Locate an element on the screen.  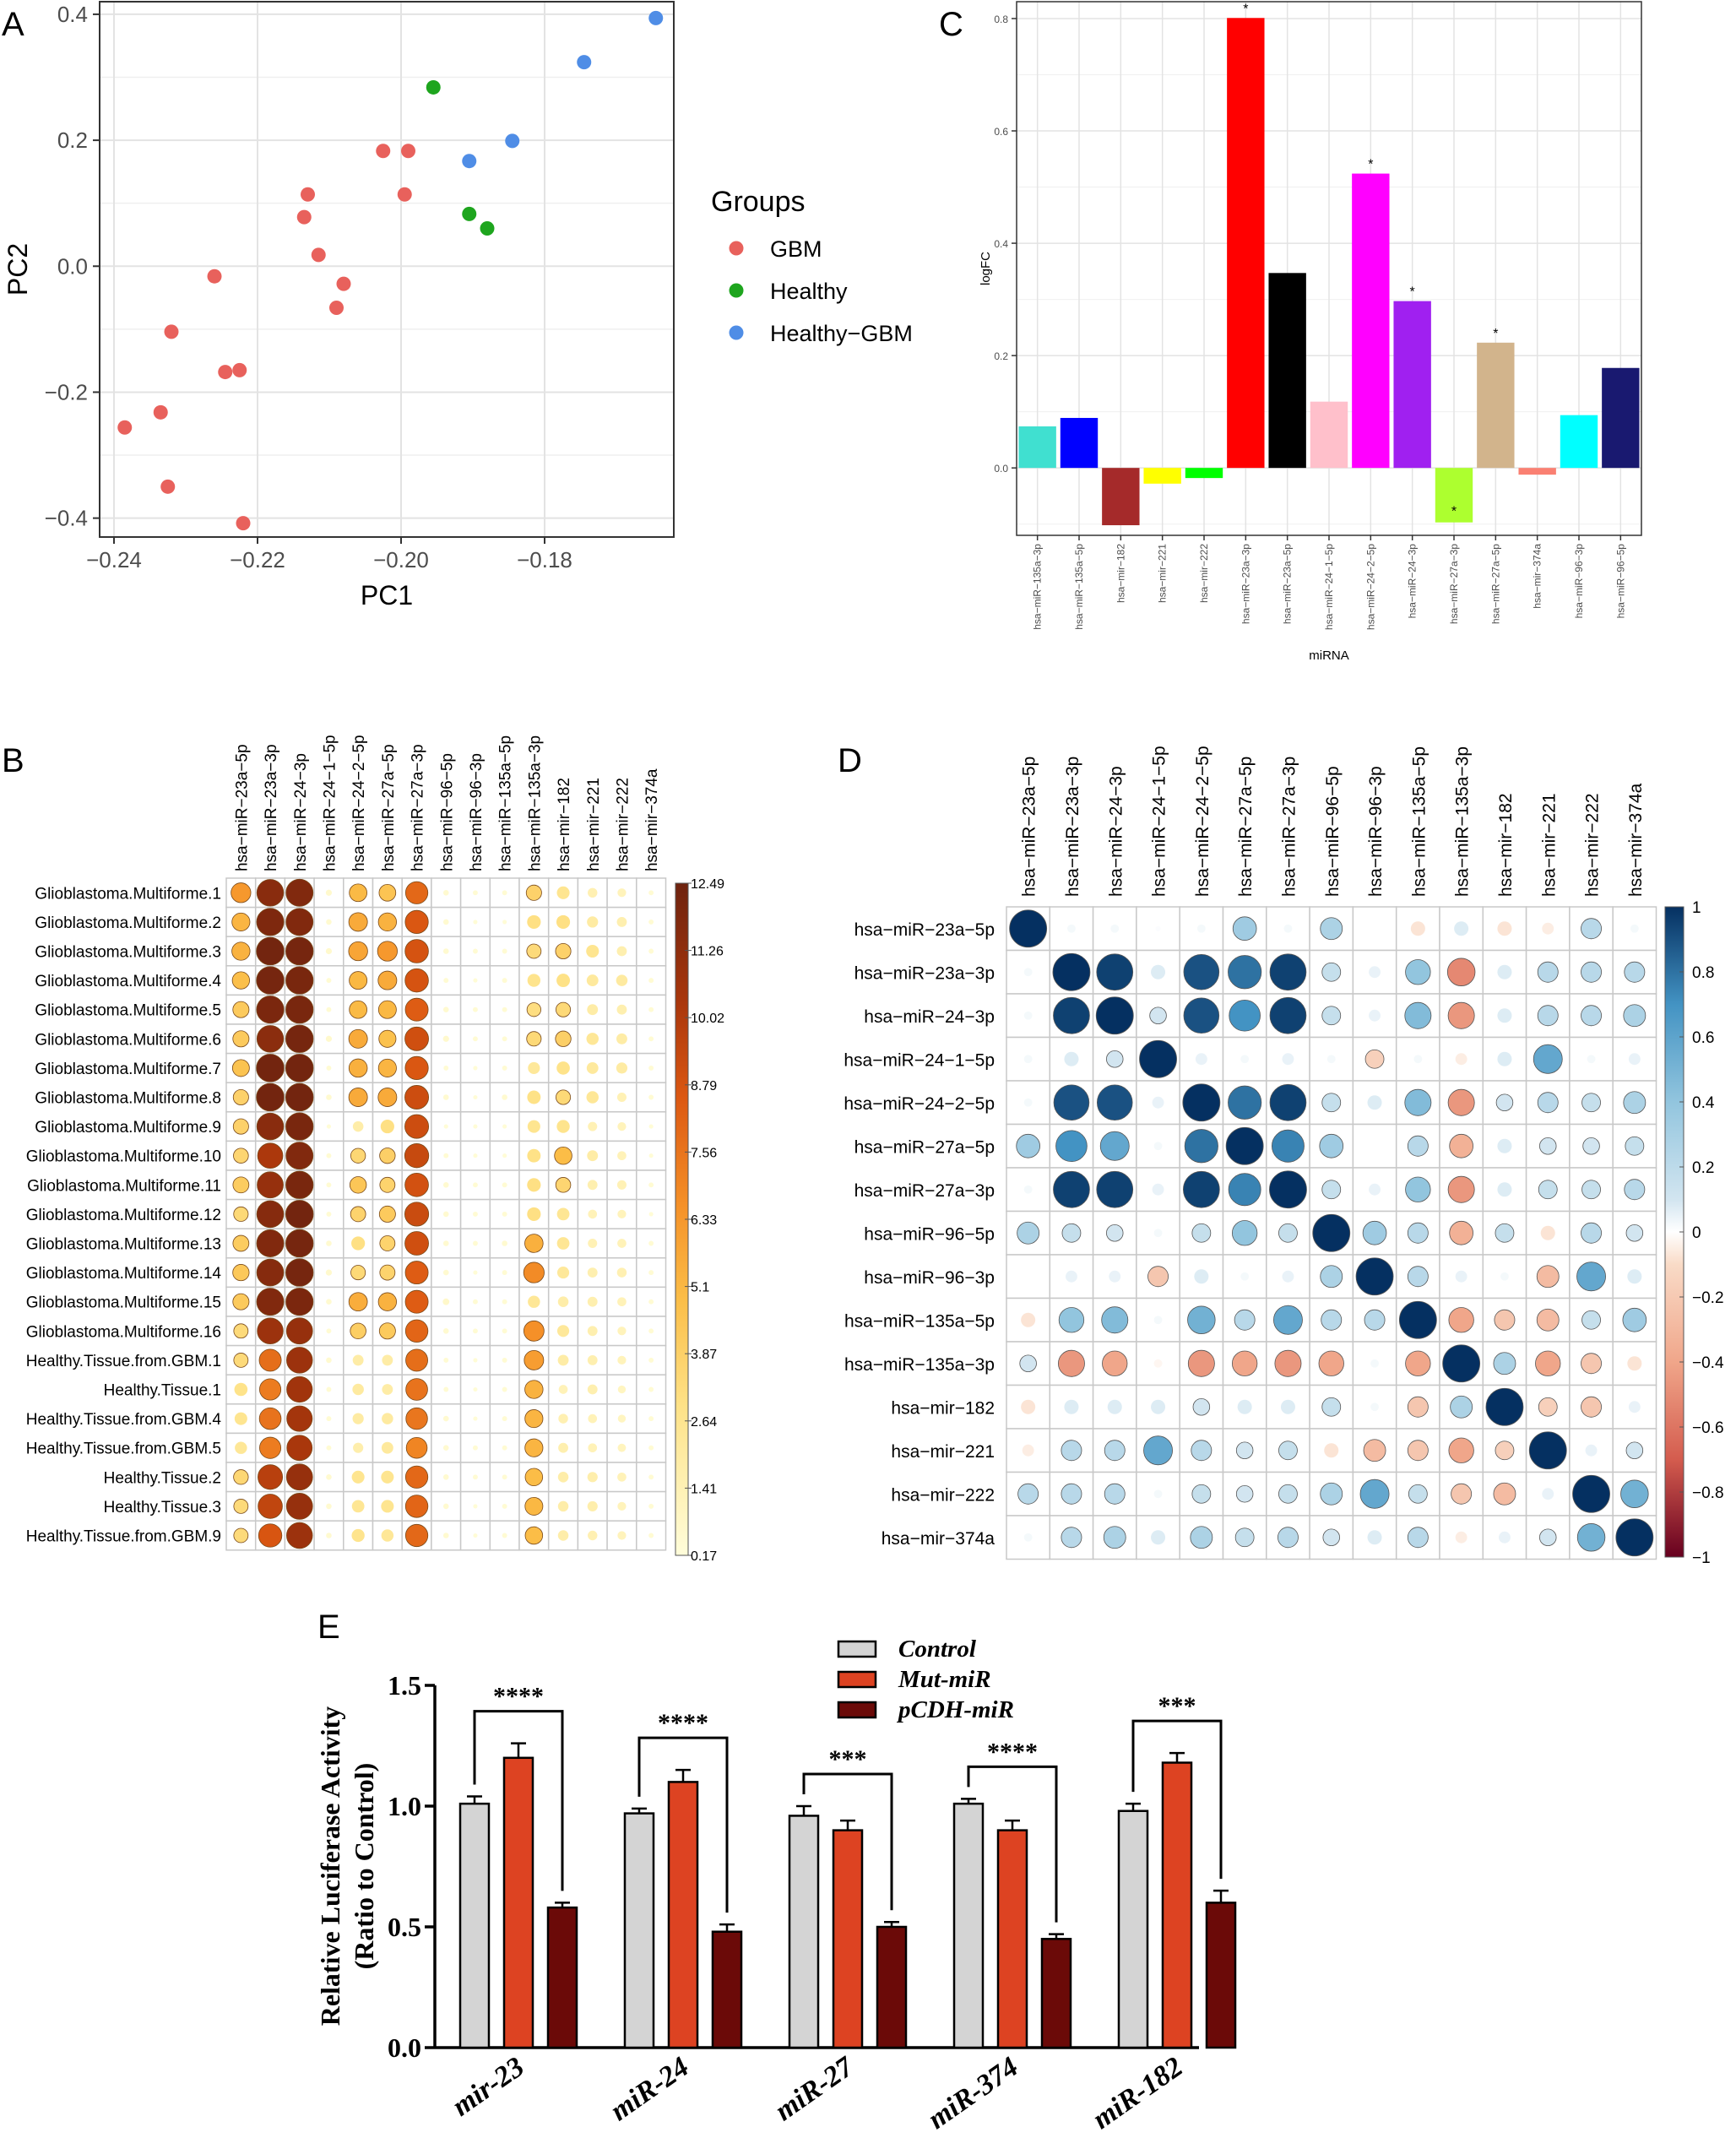
y-tick-label: 1.0 is located at coordinates (405, 1806).